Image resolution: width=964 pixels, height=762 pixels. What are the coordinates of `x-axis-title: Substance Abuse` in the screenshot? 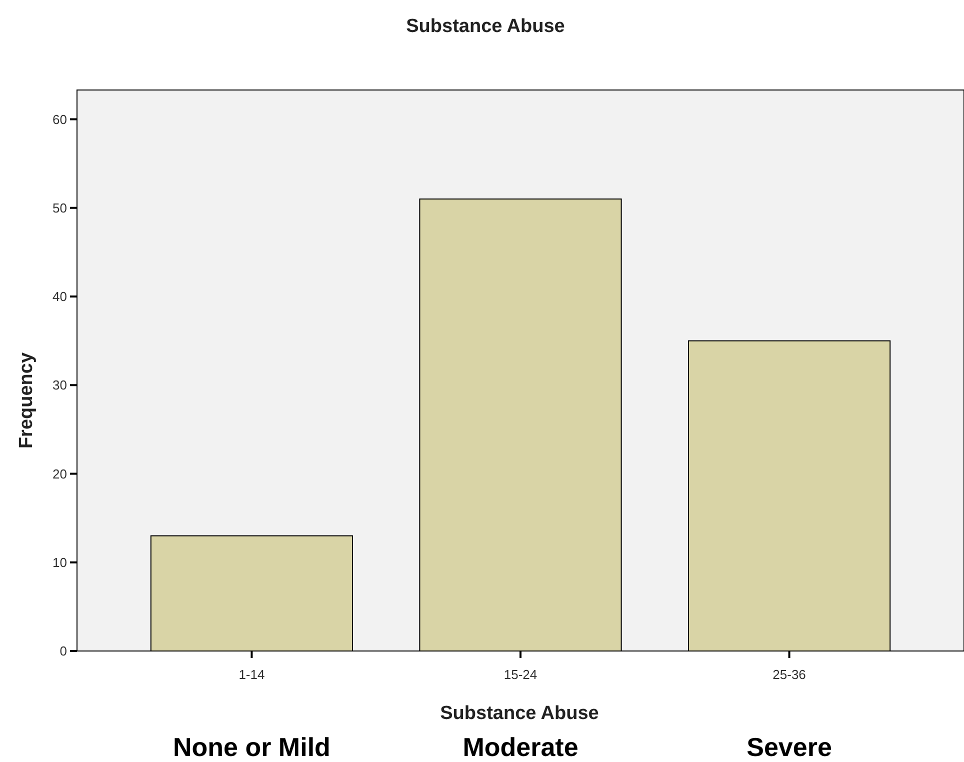 It's located at (519, 713).